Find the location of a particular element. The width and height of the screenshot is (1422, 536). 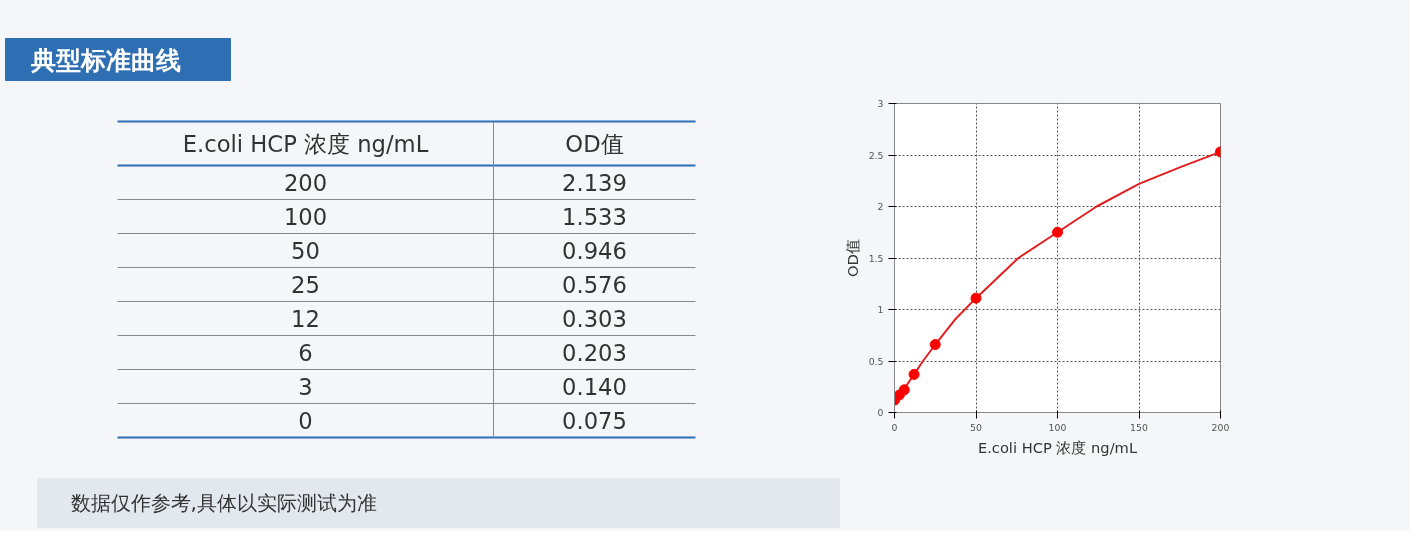

text: 1.533 is located at coordinates (594, 217).